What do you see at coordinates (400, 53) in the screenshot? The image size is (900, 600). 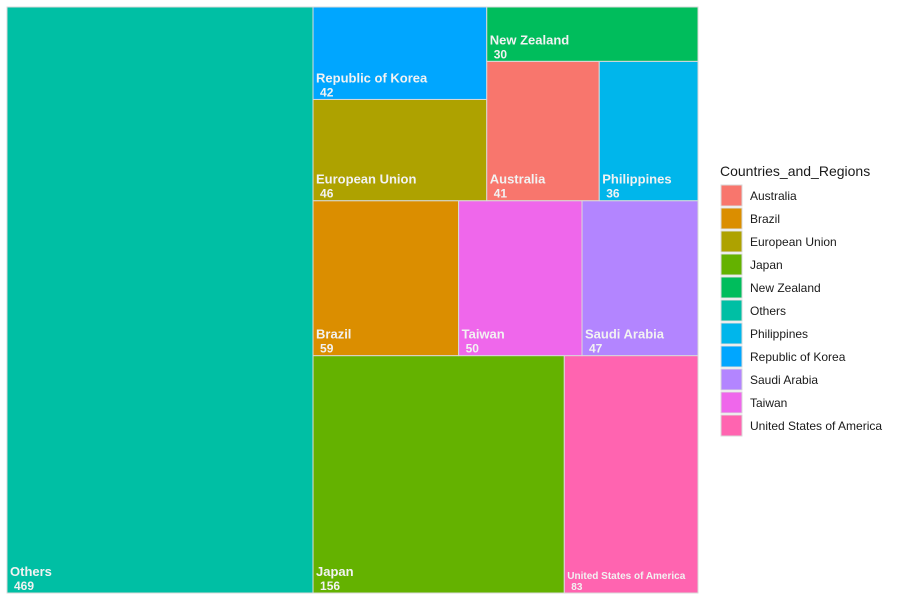 I see `tile-rect-republic-of-korea` at bounding box center [400, 53].